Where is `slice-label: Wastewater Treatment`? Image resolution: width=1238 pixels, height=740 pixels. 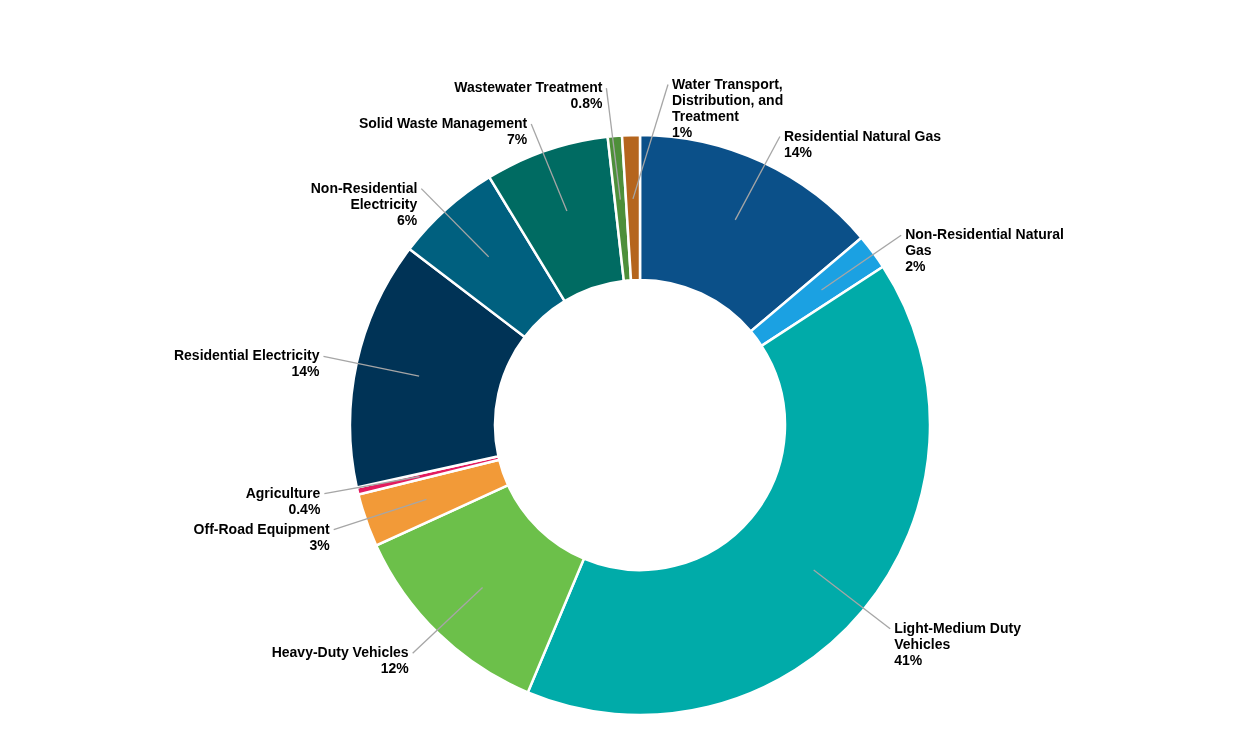 slice-label: Wastewater Treatment is located at coordinates (528, 87).